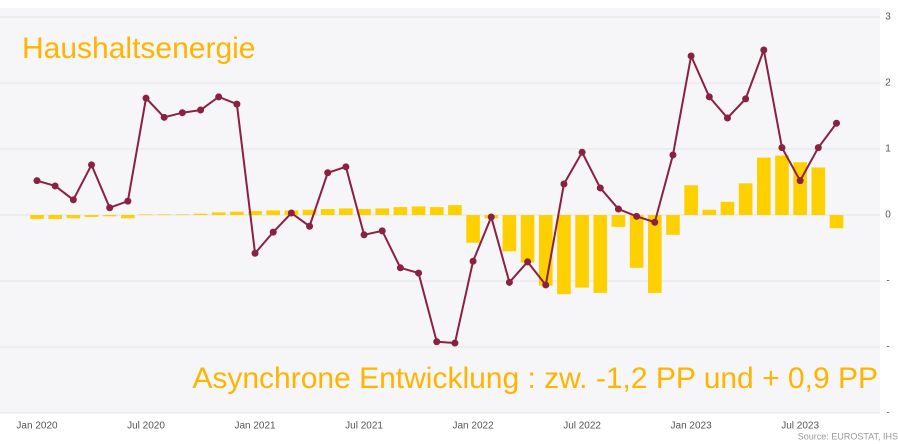 Image resolution: width=898 pixels, height=444 pixels. I want to click on y-tick-label: 1, so click(888, 149).